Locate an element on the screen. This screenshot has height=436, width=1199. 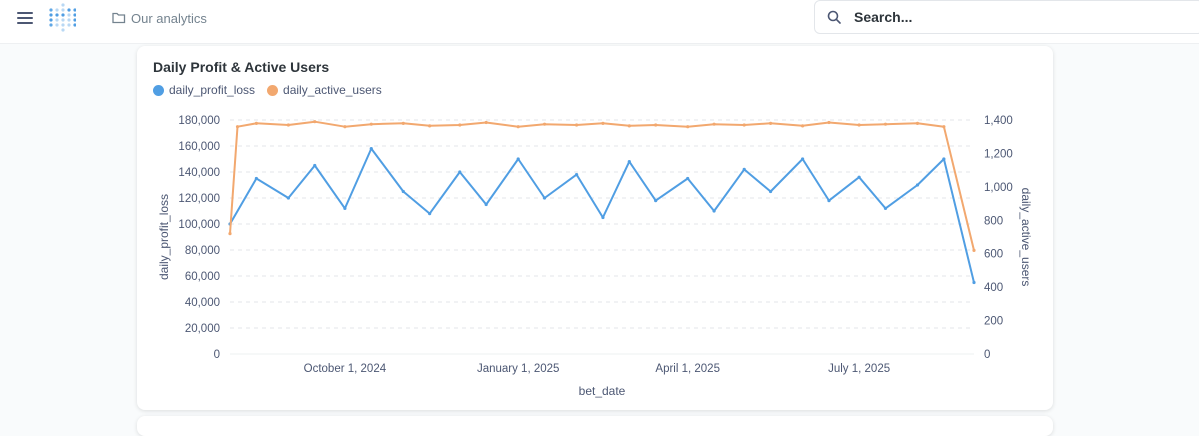
folder-icon is located at coordinates (119, 18).